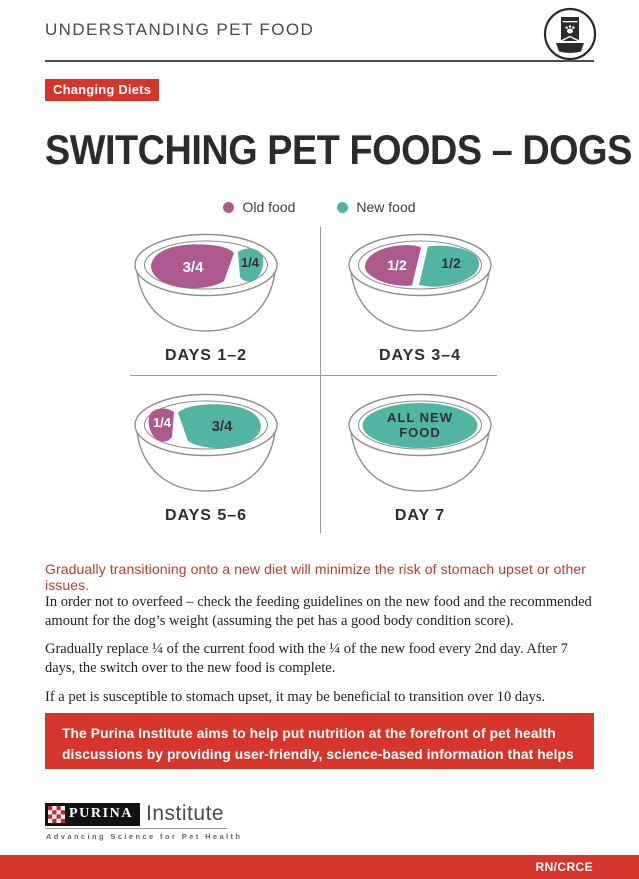  Describe the element at coordinates (319, 867) in the screenshot. I see `footer-bar: RN/CRCE` at that location.